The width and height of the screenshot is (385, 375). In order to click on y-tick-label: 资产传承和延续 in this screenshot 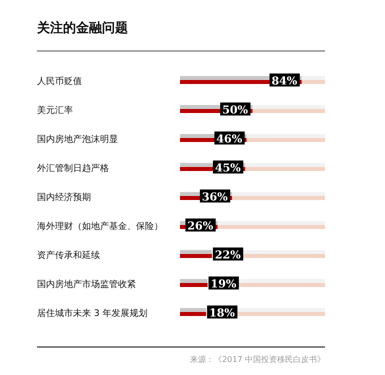, I will do `click(68, 255)`.